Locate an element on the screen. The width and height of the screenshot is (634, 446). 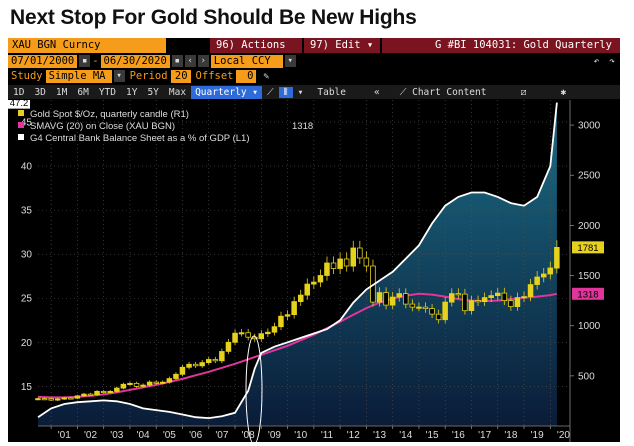
actions-menu: 96) Actions ▾ is located at coordinates (256, 52).